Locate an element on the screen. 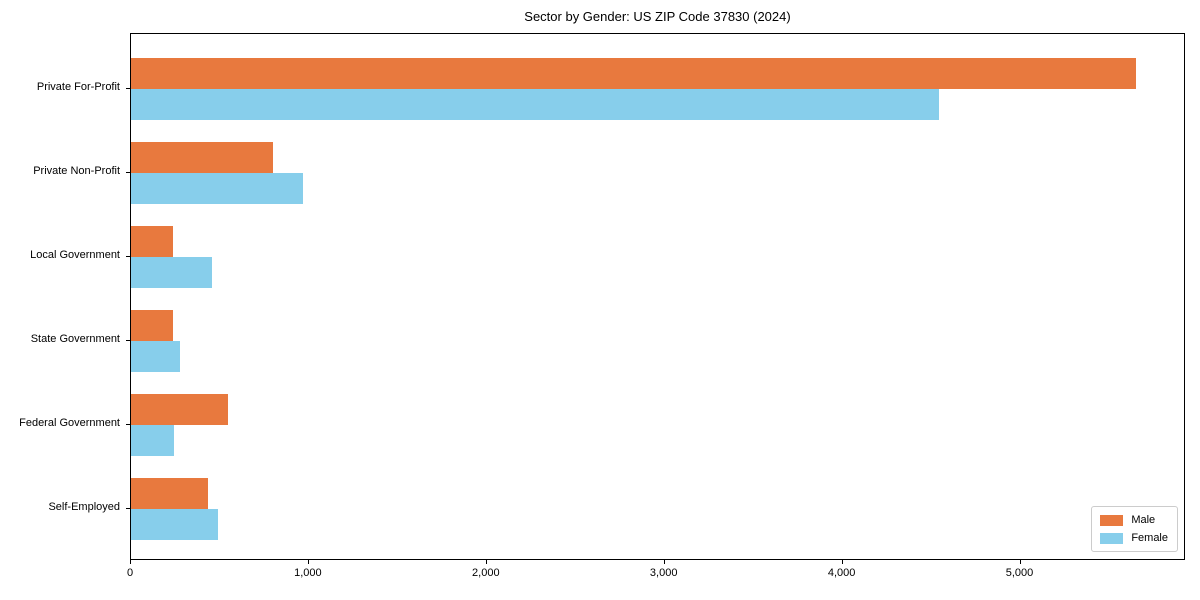 This screenshot has height=600, width=1200. y-tick-self-employed is located at coordinates (128, 509).